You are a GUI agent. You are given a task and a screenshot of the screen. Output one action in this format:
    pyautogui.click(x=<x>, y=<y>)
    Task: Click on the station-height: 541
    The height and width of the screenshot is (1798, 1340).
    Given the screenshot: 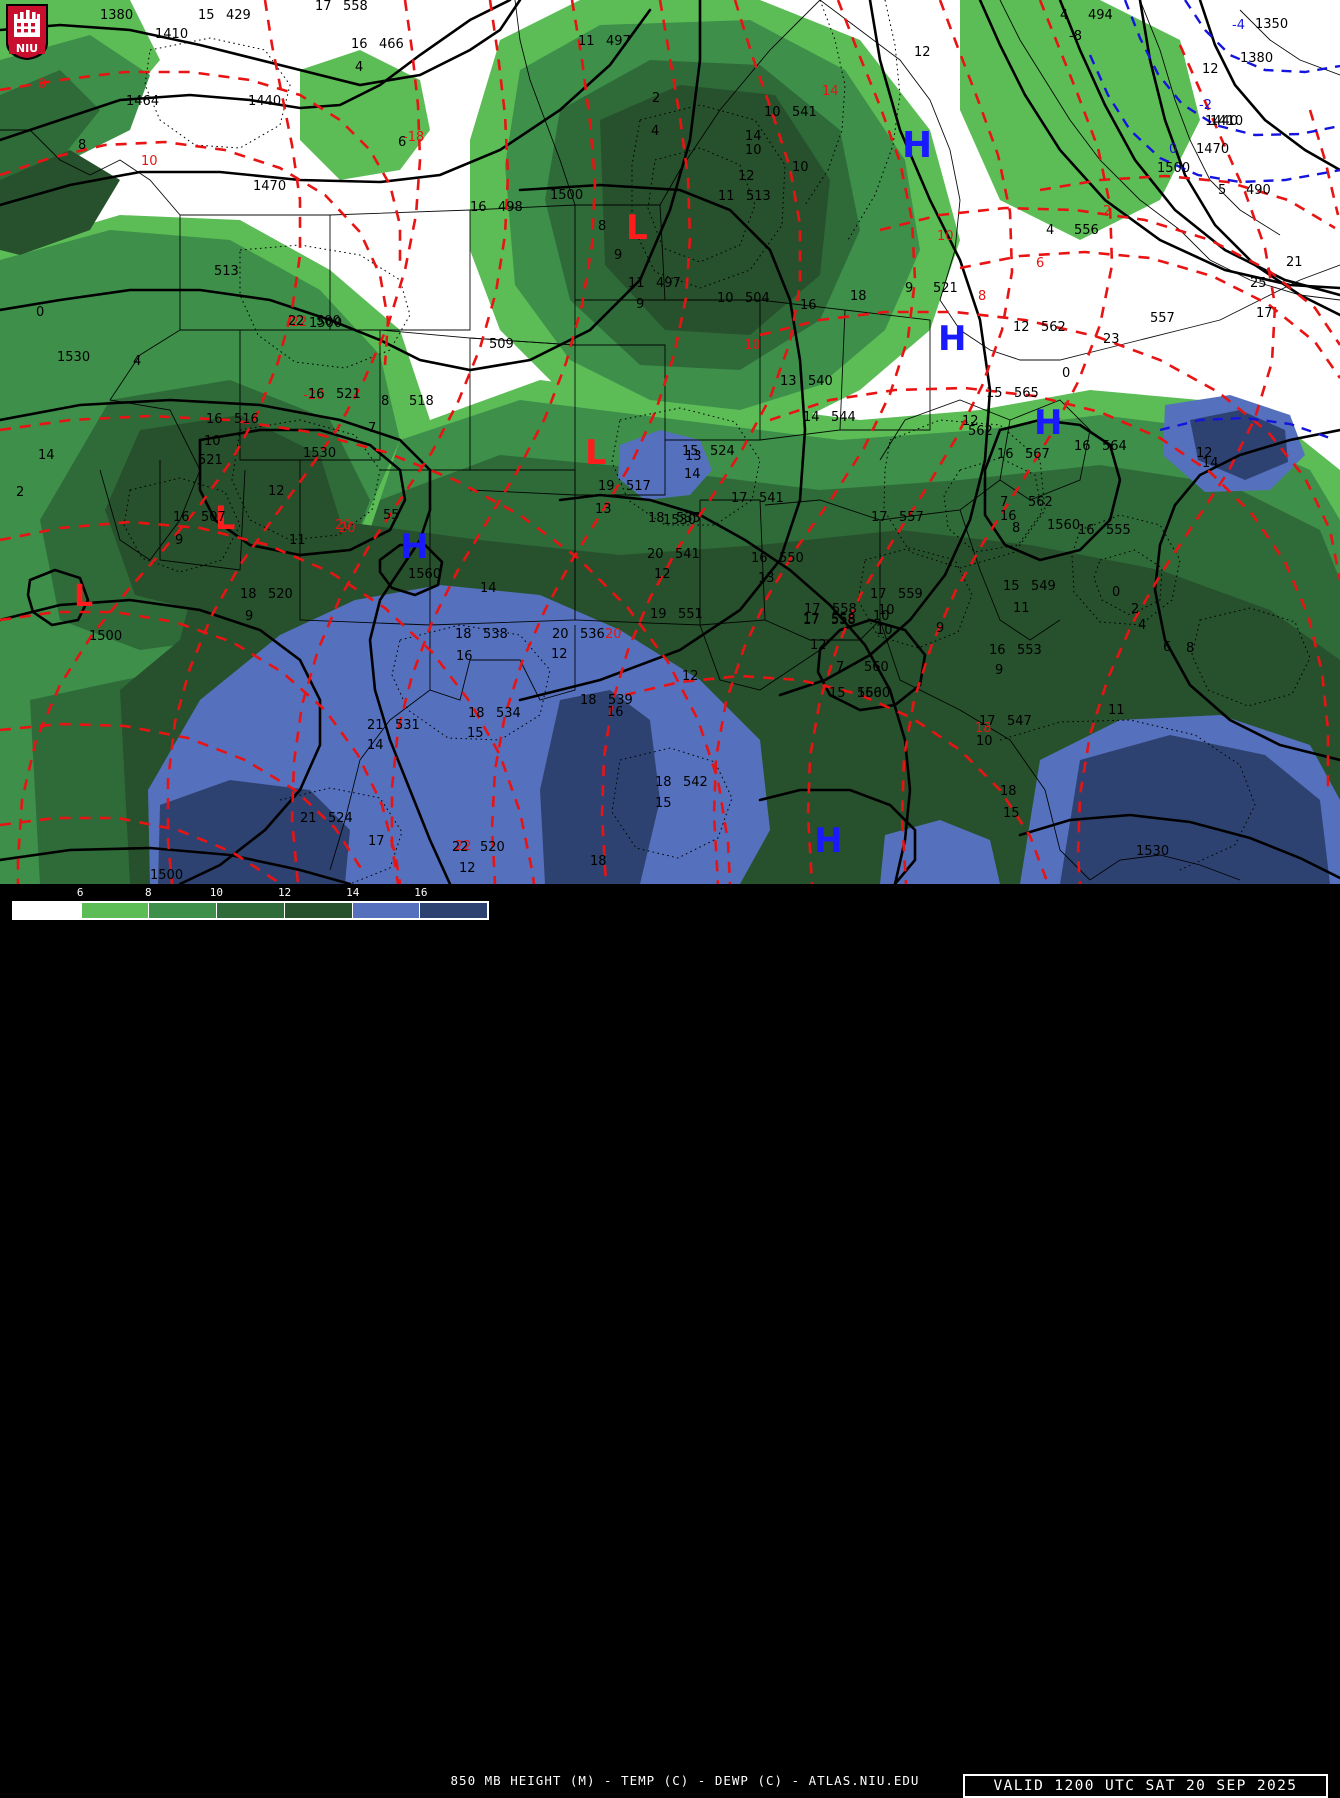 What is the action you would take?
    pyautogui.click(x=771, y=498)
    